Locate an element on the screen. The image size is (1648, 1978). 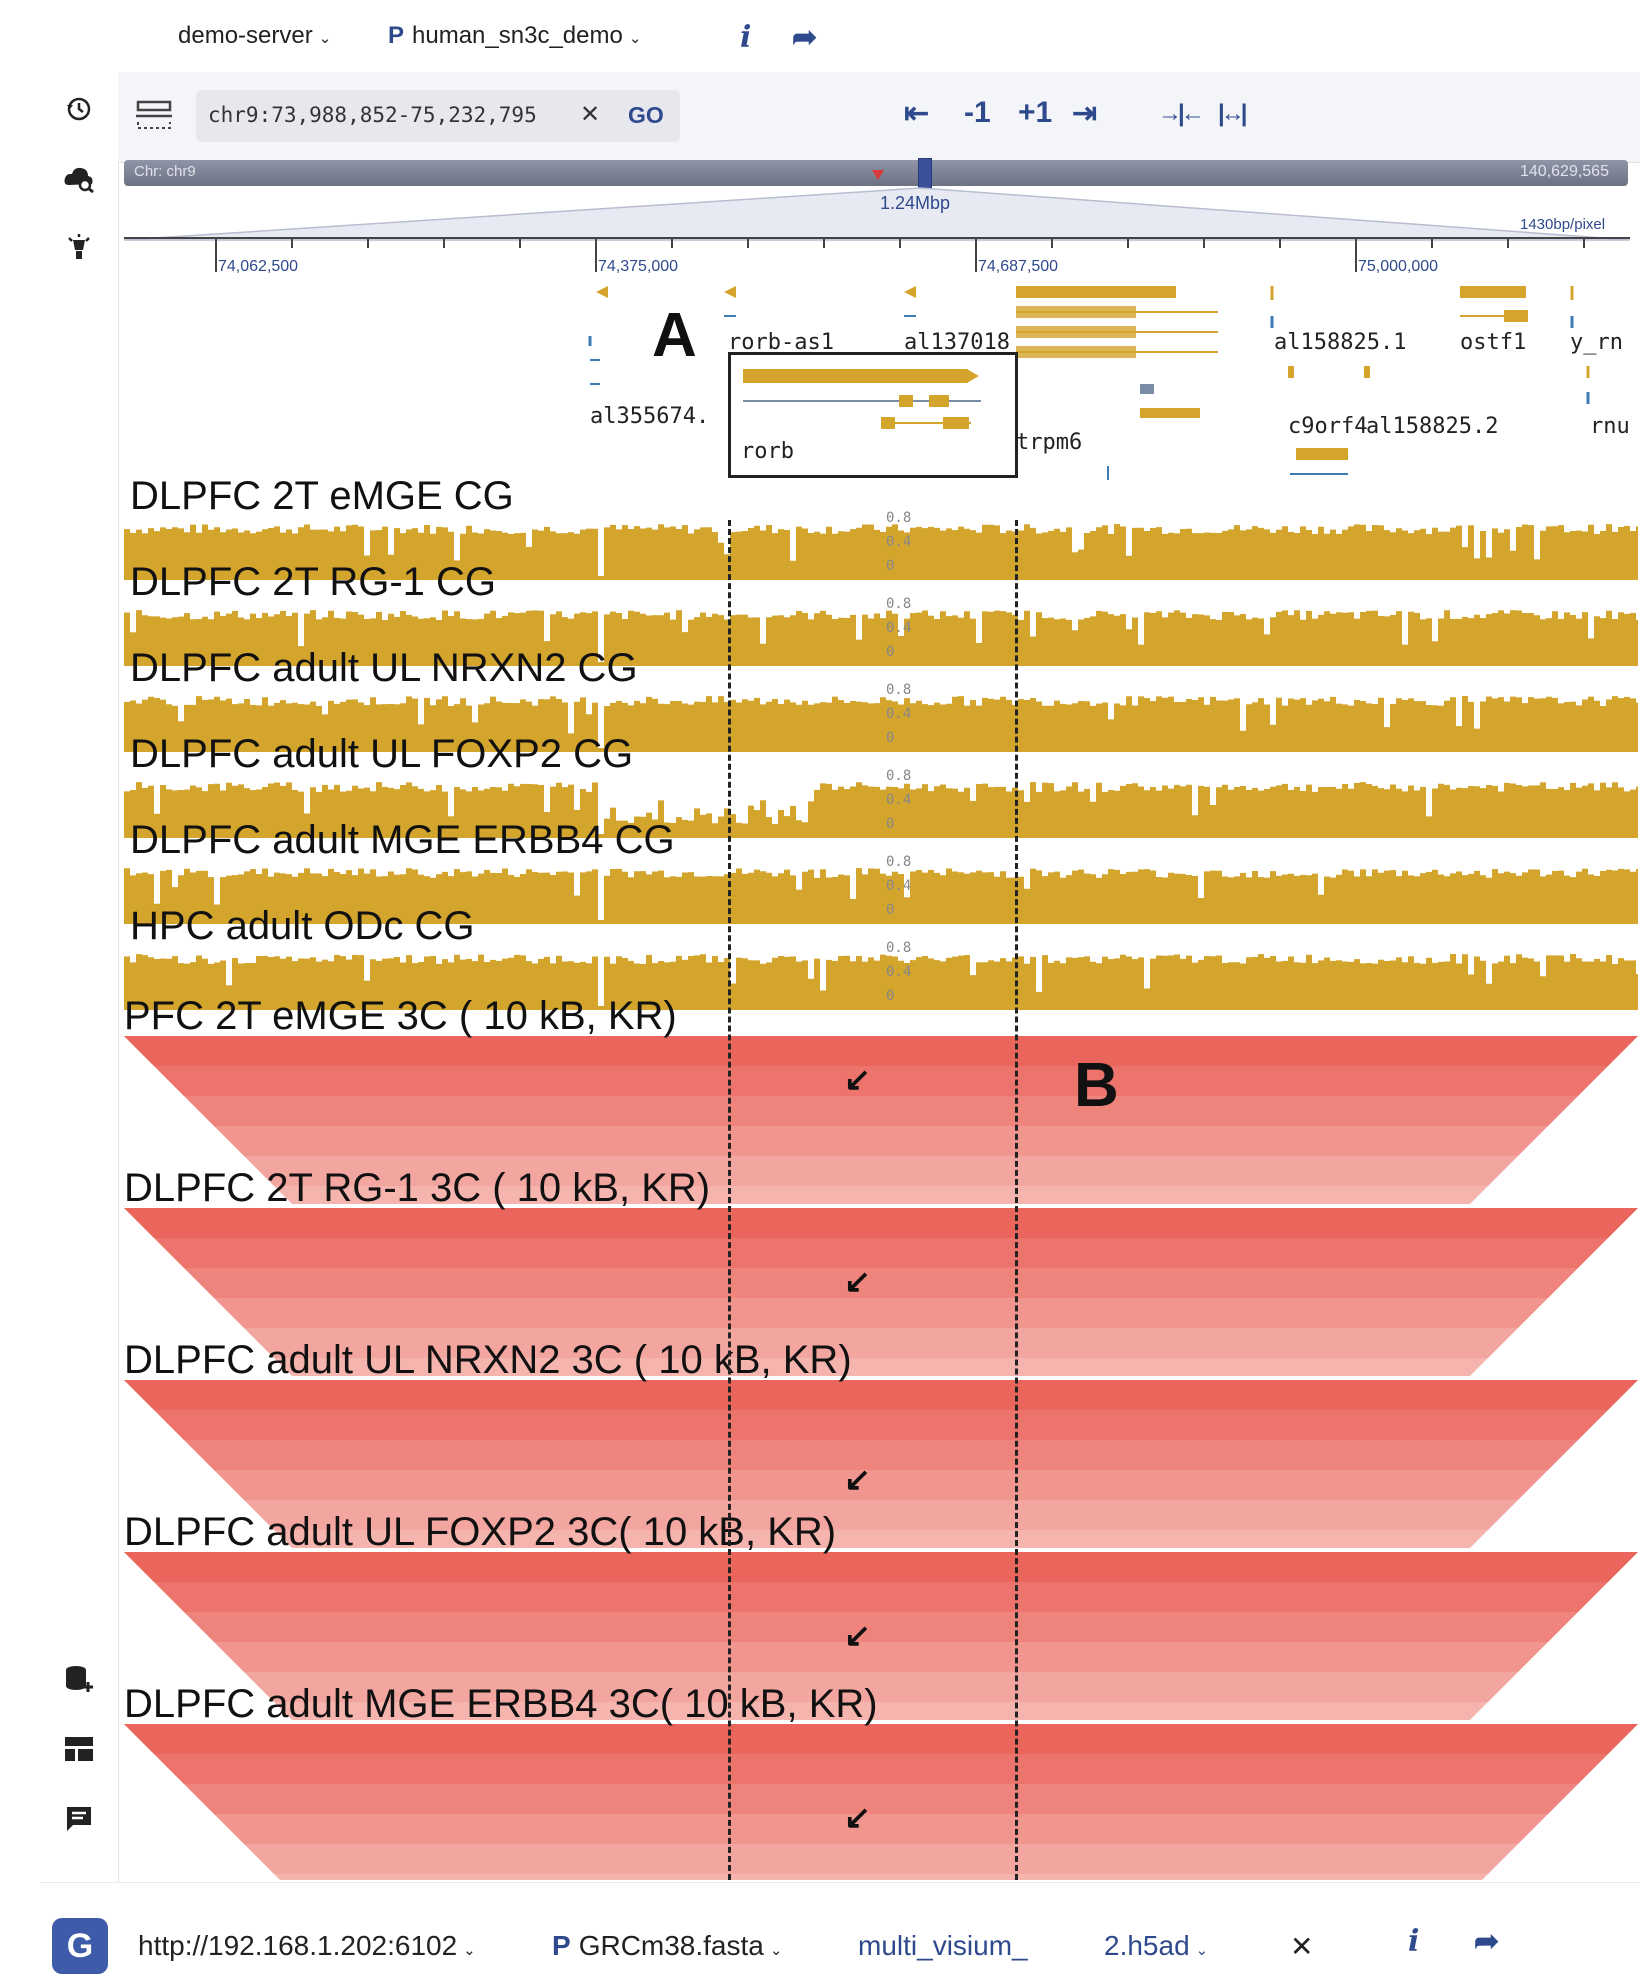
gene-label: al355674. is located at coordinates (650, 416).